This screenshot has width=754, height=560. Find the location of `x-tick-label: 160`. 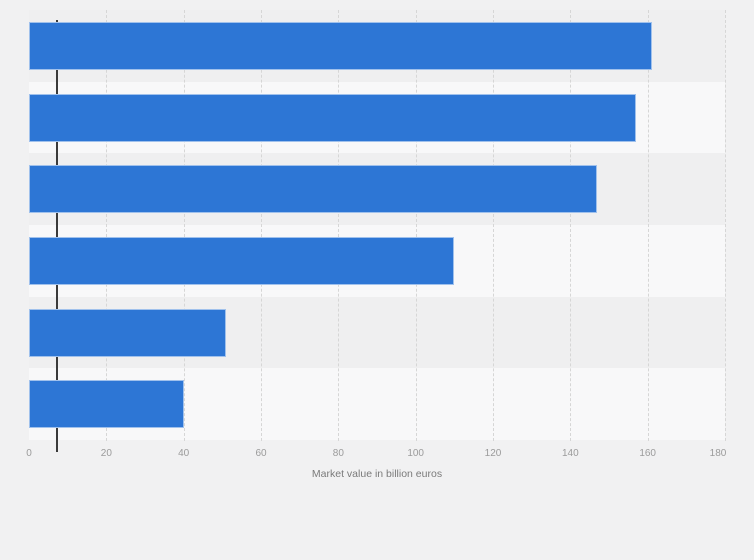

x-tick-label: 160 is located at coordinates (647, 453).